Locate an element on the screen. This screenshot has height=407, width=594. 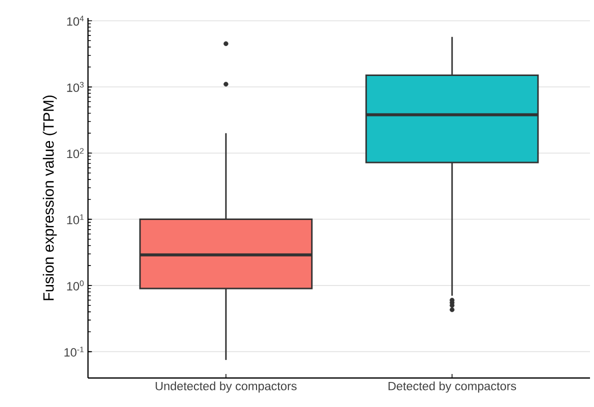
y-tick-label: 10$^{4}$ is located at coordinates (75, 21).